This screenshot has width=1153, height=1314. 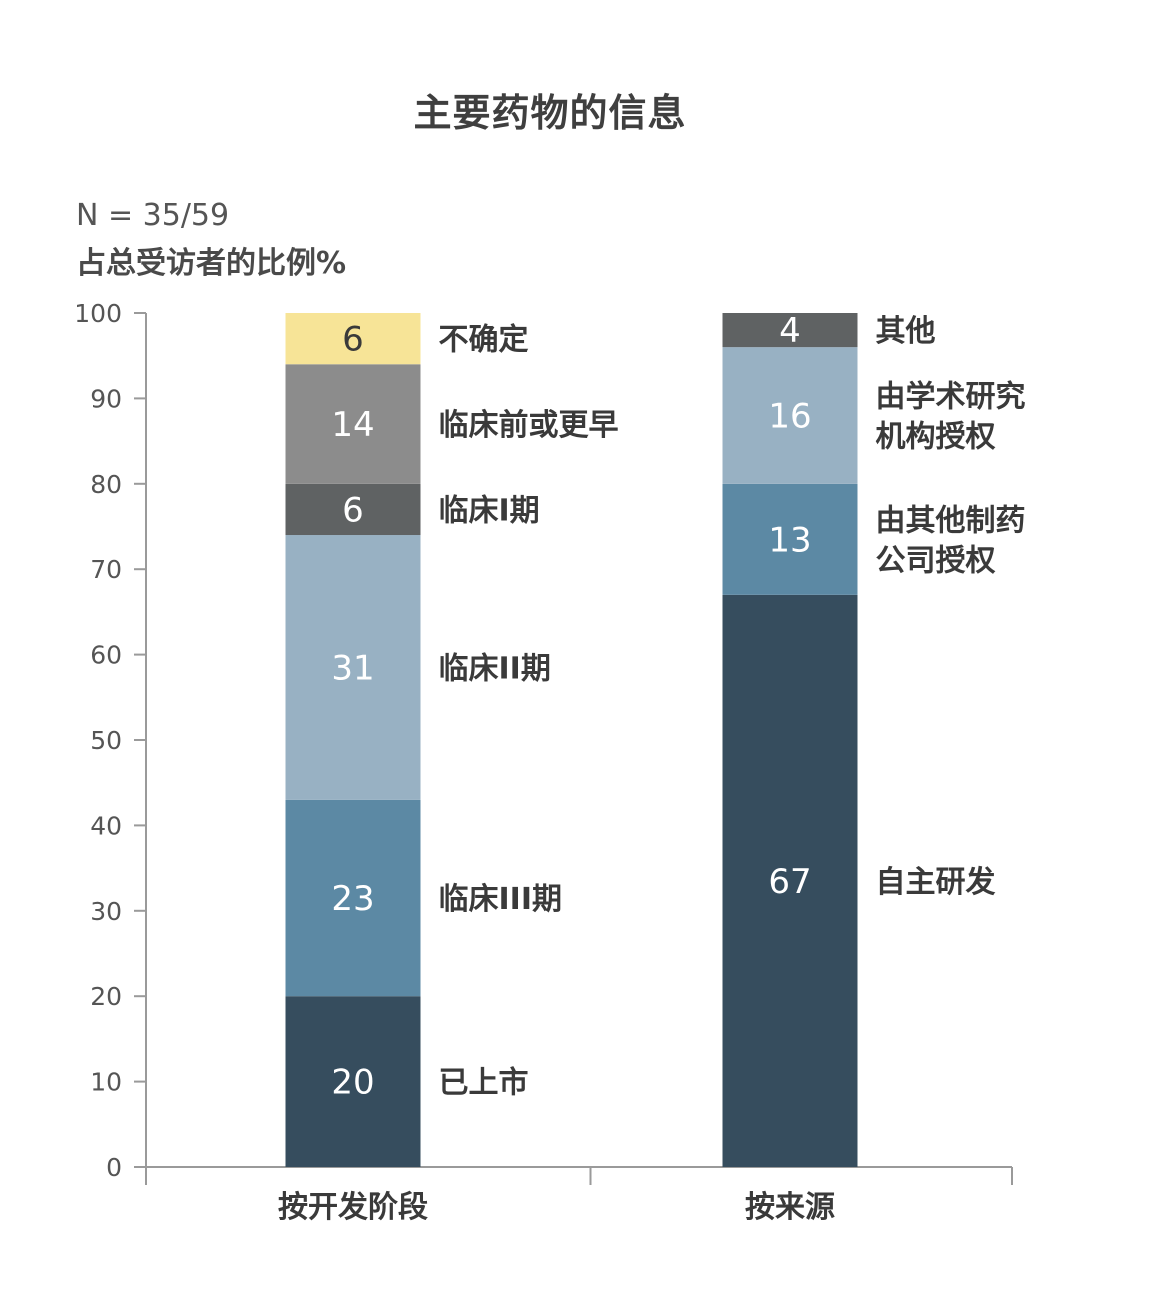 I want to click on segment-name-label: 自主研发, so click(x=936, y=882).